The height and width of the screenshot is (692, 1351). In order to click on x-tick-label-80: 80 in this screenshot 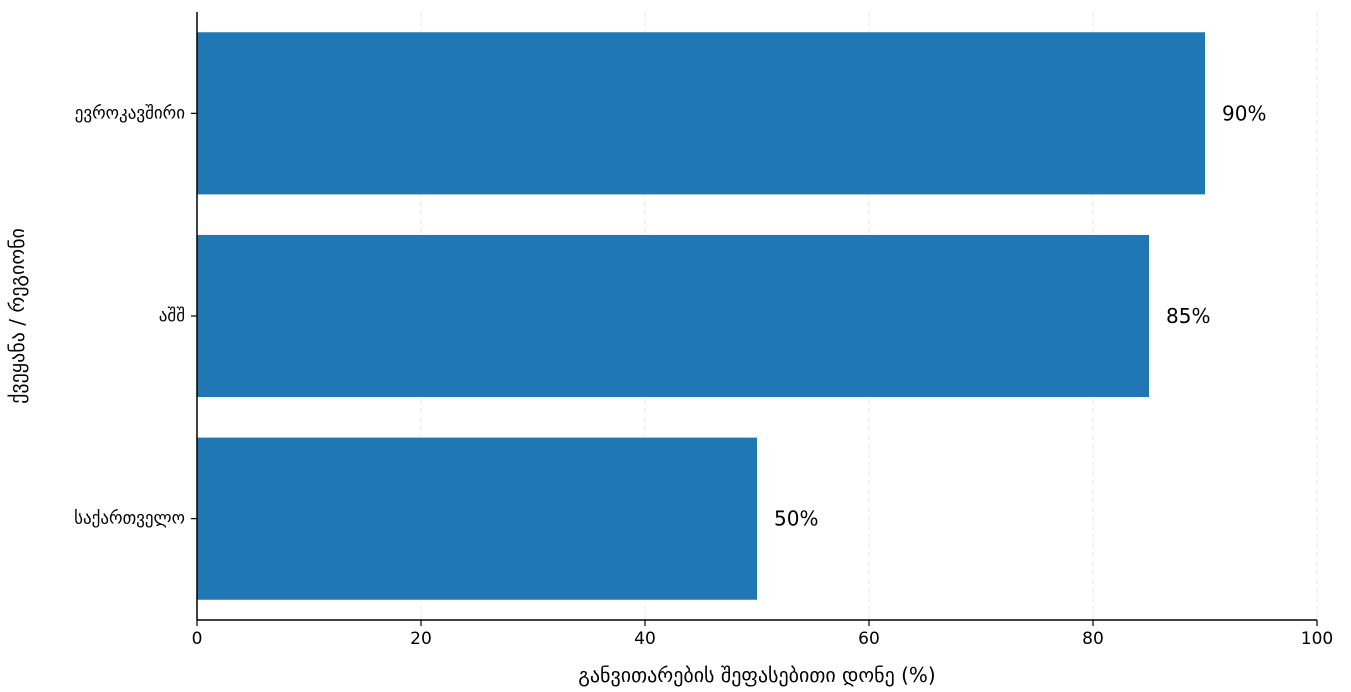, I will do `click(1093, 639)`.